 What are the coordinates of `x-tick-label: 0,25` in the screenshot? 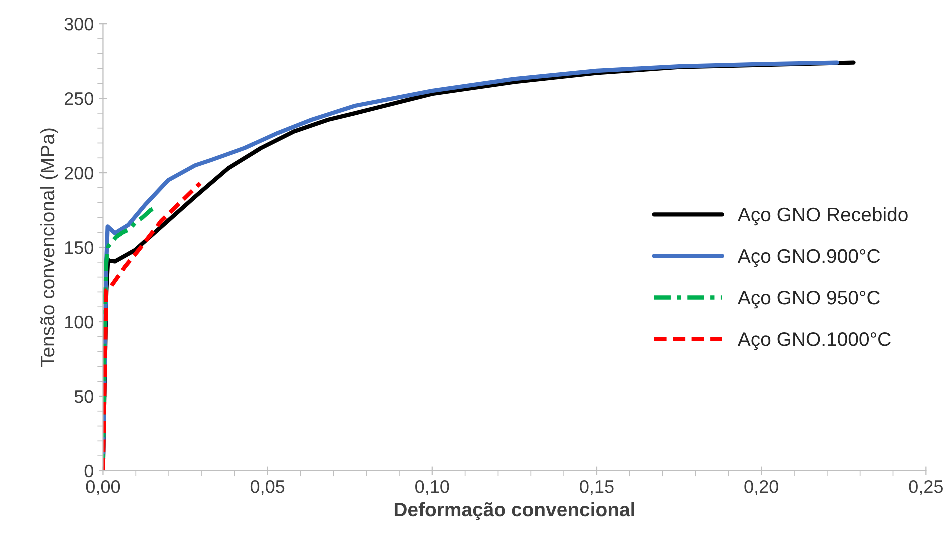 It's located at (926, 488).